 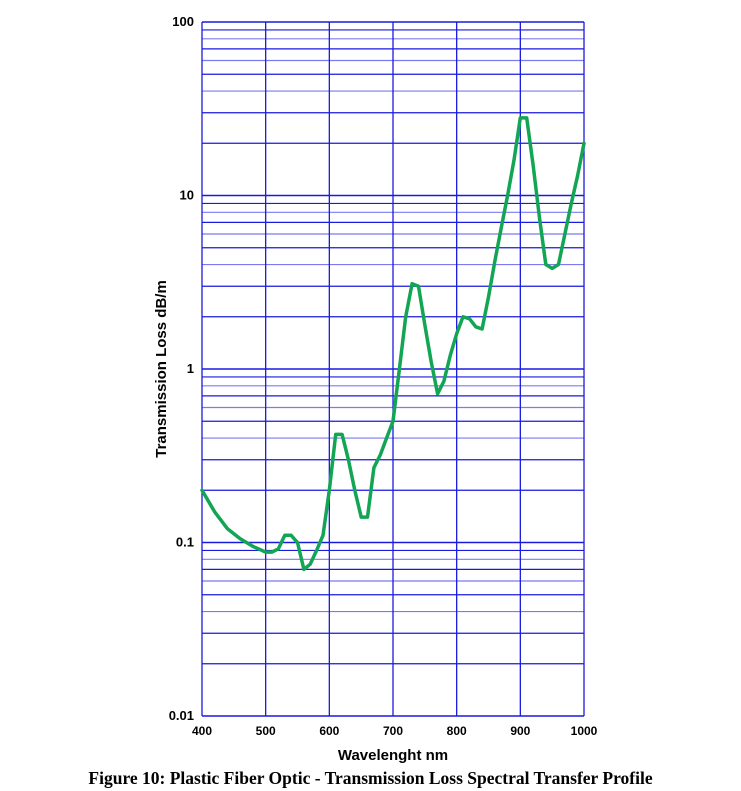 I want to click on x-axis-tick-labels: 400 500 600 700 800 900 1000, so click(x=395, y=731).